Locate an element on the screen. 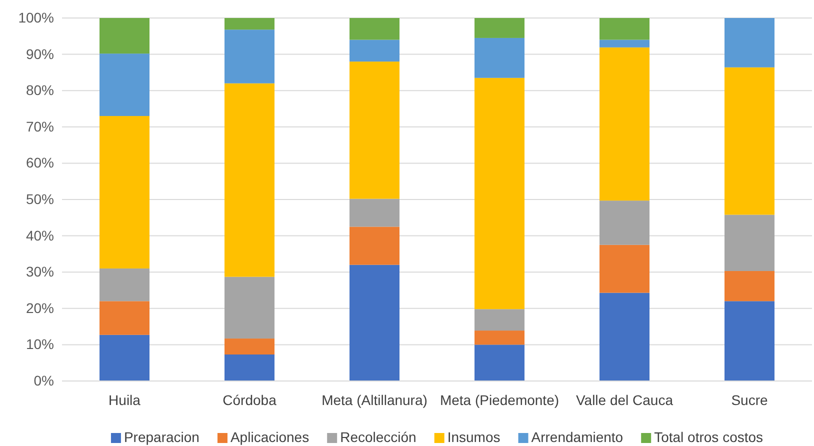 This screenshot has height=446, width=814. legend-label: Total otros costos is located at coordinates (709, 437).